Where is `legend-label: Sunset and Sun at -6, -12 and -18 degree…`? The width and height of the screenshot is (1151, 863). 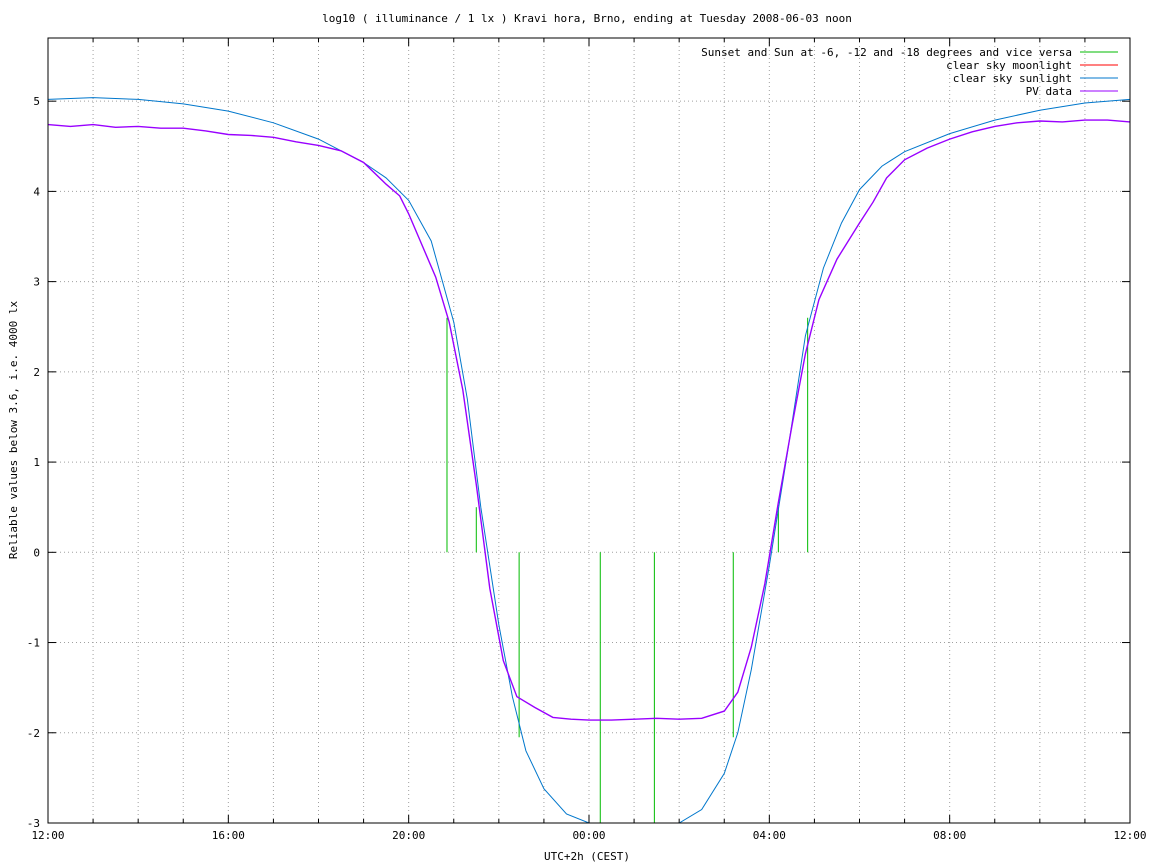 legend-label: Sunset and Sun at -6, -12 and -18 degree… is located at coordinates (886, 52).